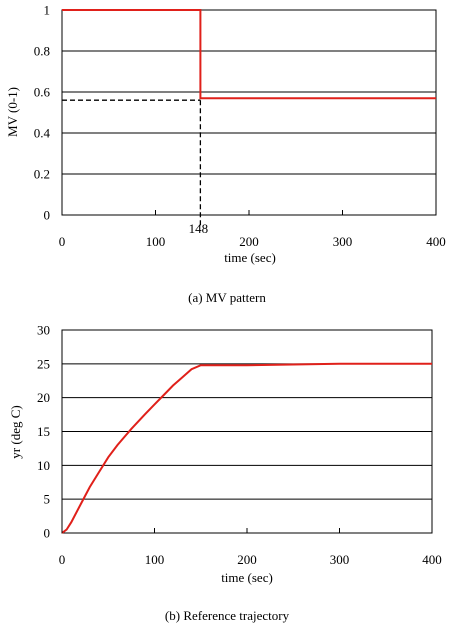  Describe the element at coordinates (43, 465) in the screenshot. I see `y-tick-label: 10` at that location.